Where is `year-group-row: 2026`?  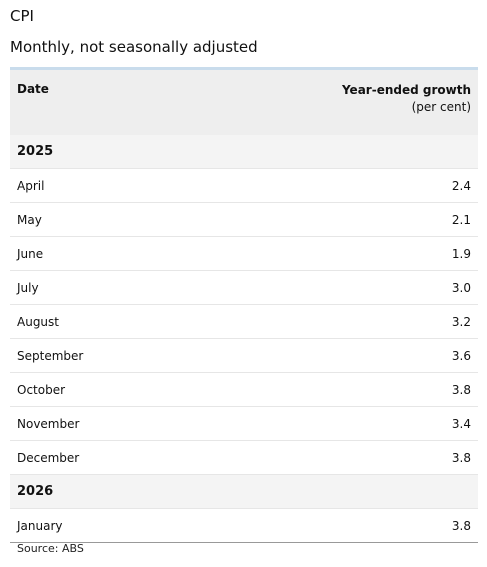 year-group-row: 2026 is located at coordinates (244, 491).